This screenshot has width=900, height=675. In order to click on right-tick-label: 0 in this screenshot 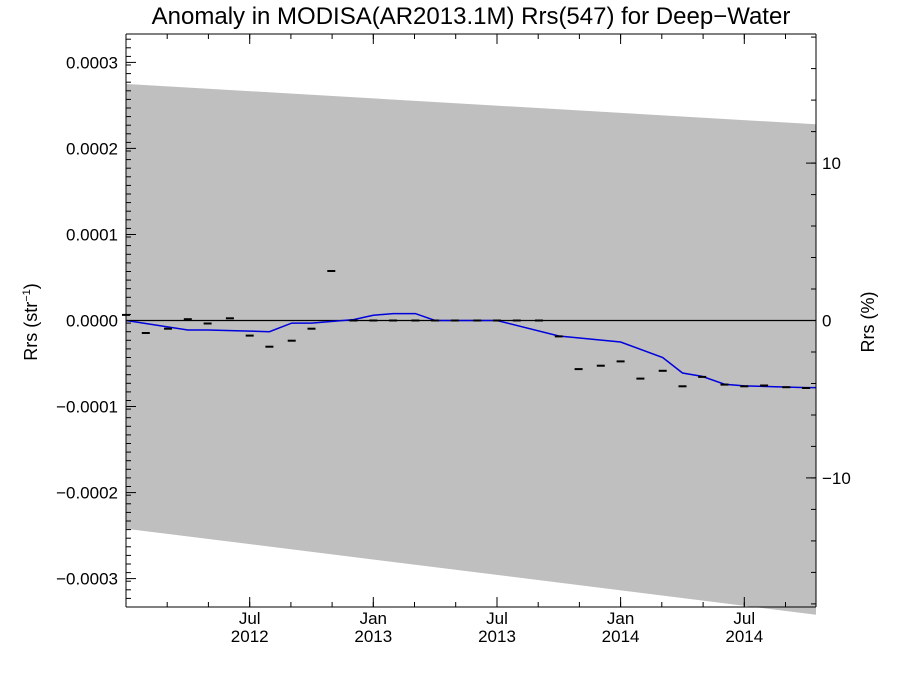, I will do `click(826, 321)`.